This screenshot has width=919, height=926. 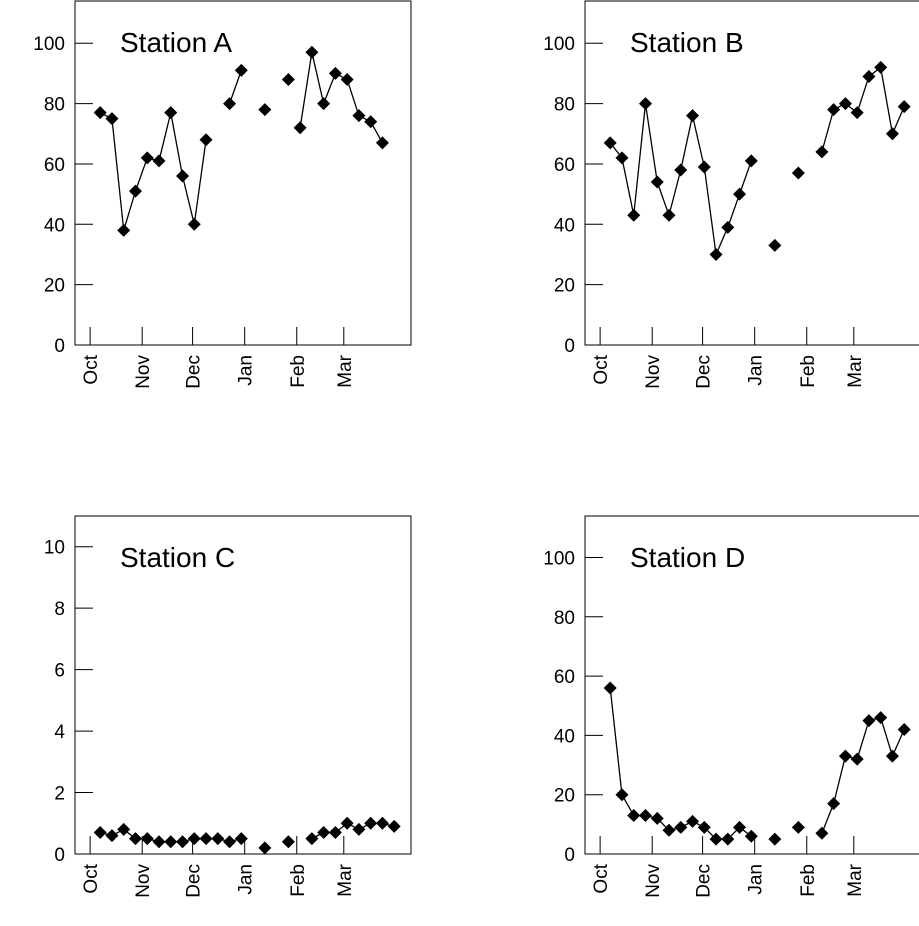 I want to click on chart-title: Station C, so click(x=177, y=557).